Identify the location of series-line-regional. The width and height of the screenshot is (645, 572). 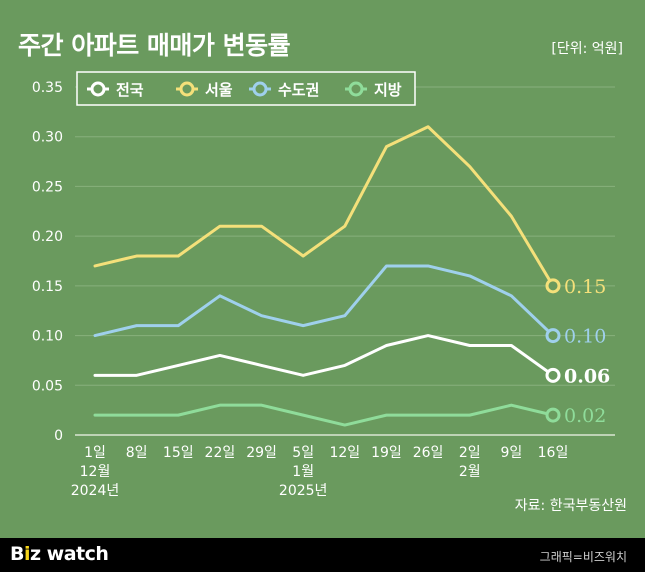
(324, 415).